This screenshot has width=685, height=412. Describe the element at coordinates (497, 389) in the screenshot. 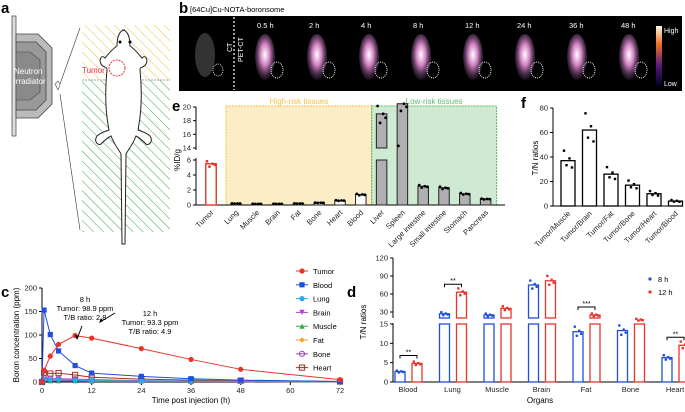

I see `x-tick-label: Muscle` at that location.